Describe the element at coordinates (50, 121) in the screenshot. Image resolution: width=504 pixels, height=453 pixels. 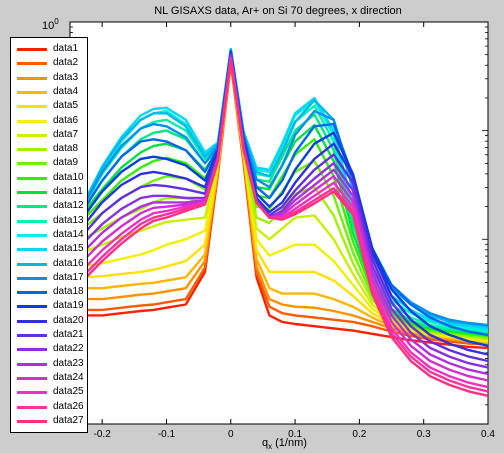
I see `legend-entry: data6` at that location.